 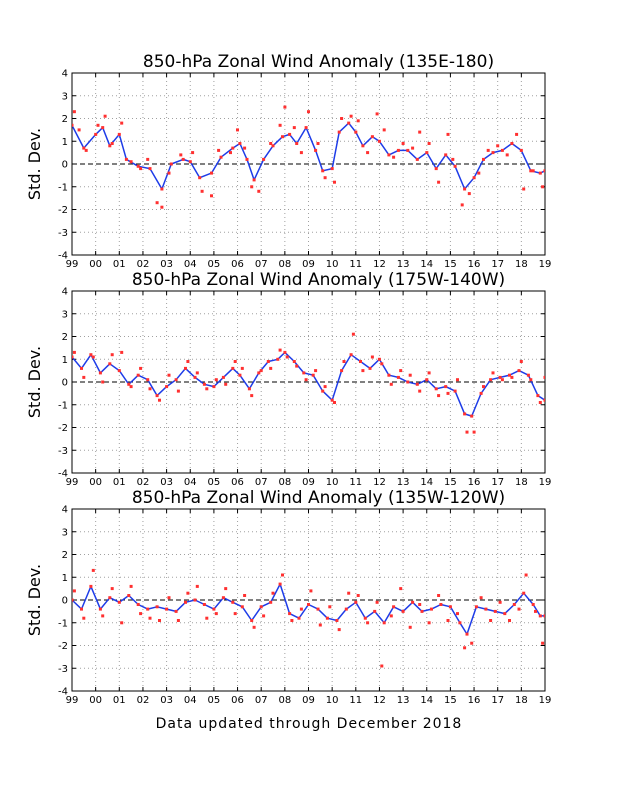 I want to click on y-tick-label: -1, so click(x=63, y=405).